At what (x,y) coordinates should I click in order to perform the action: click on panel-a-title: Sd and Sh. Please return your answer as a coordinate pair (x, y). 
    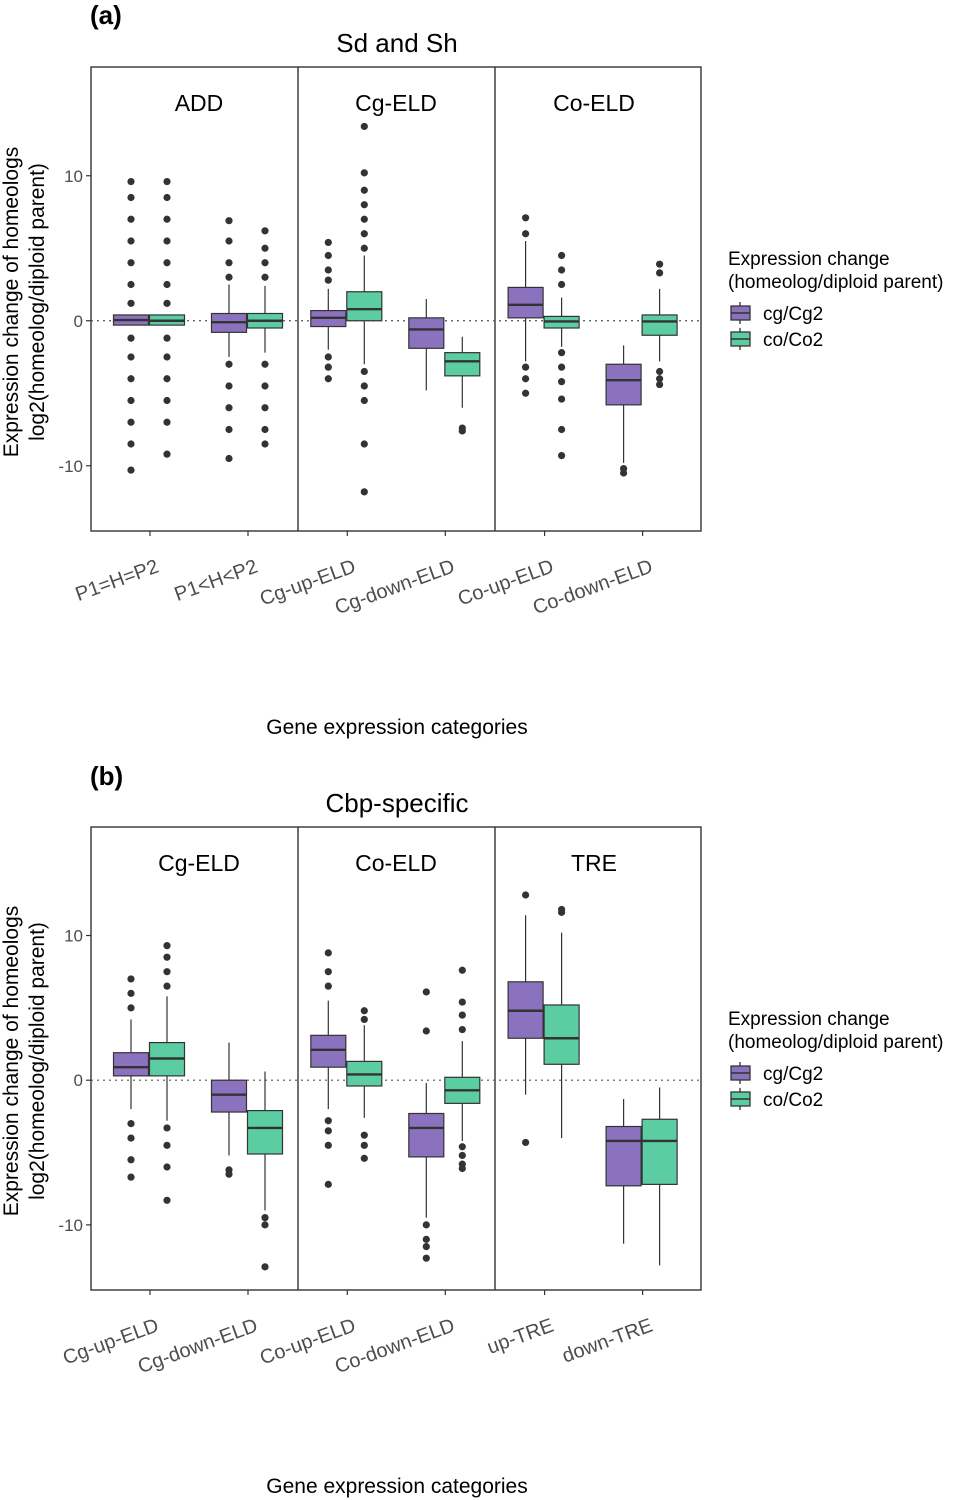
    Looking at the image, I should click on (396, 43).